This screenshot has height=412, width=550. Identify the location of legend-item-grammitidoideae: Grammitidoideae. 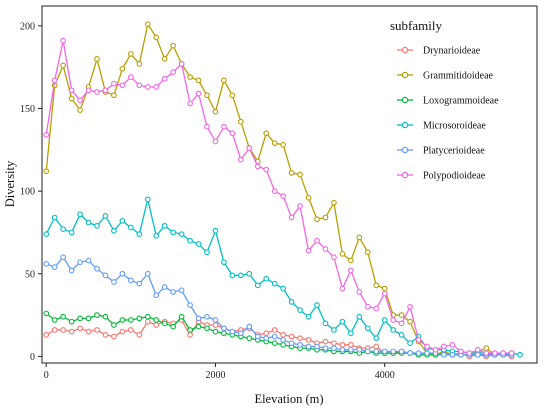
(445, 76).